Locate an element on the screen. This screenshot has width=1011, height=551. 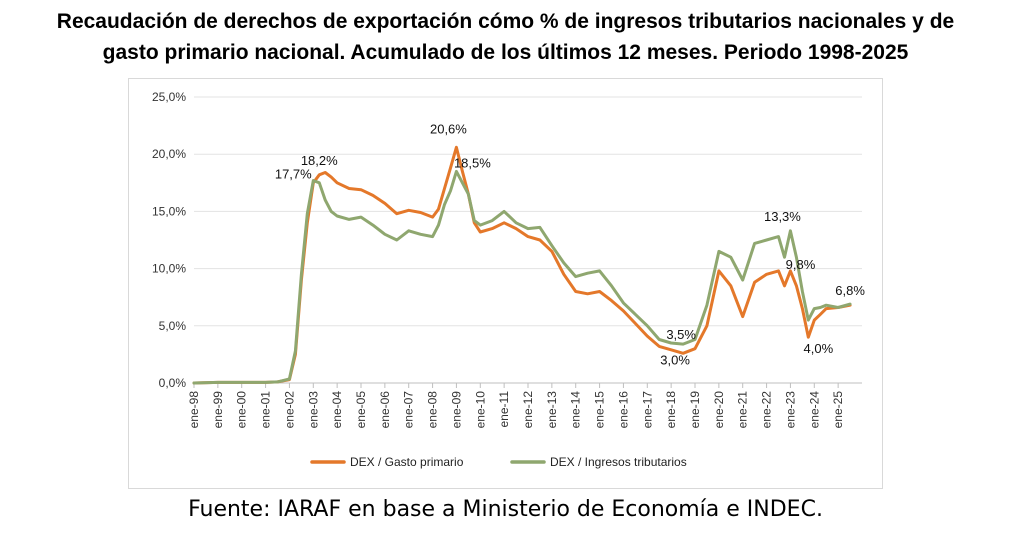
y-tick-label: 25,0% is located at coordinates (169, 97).